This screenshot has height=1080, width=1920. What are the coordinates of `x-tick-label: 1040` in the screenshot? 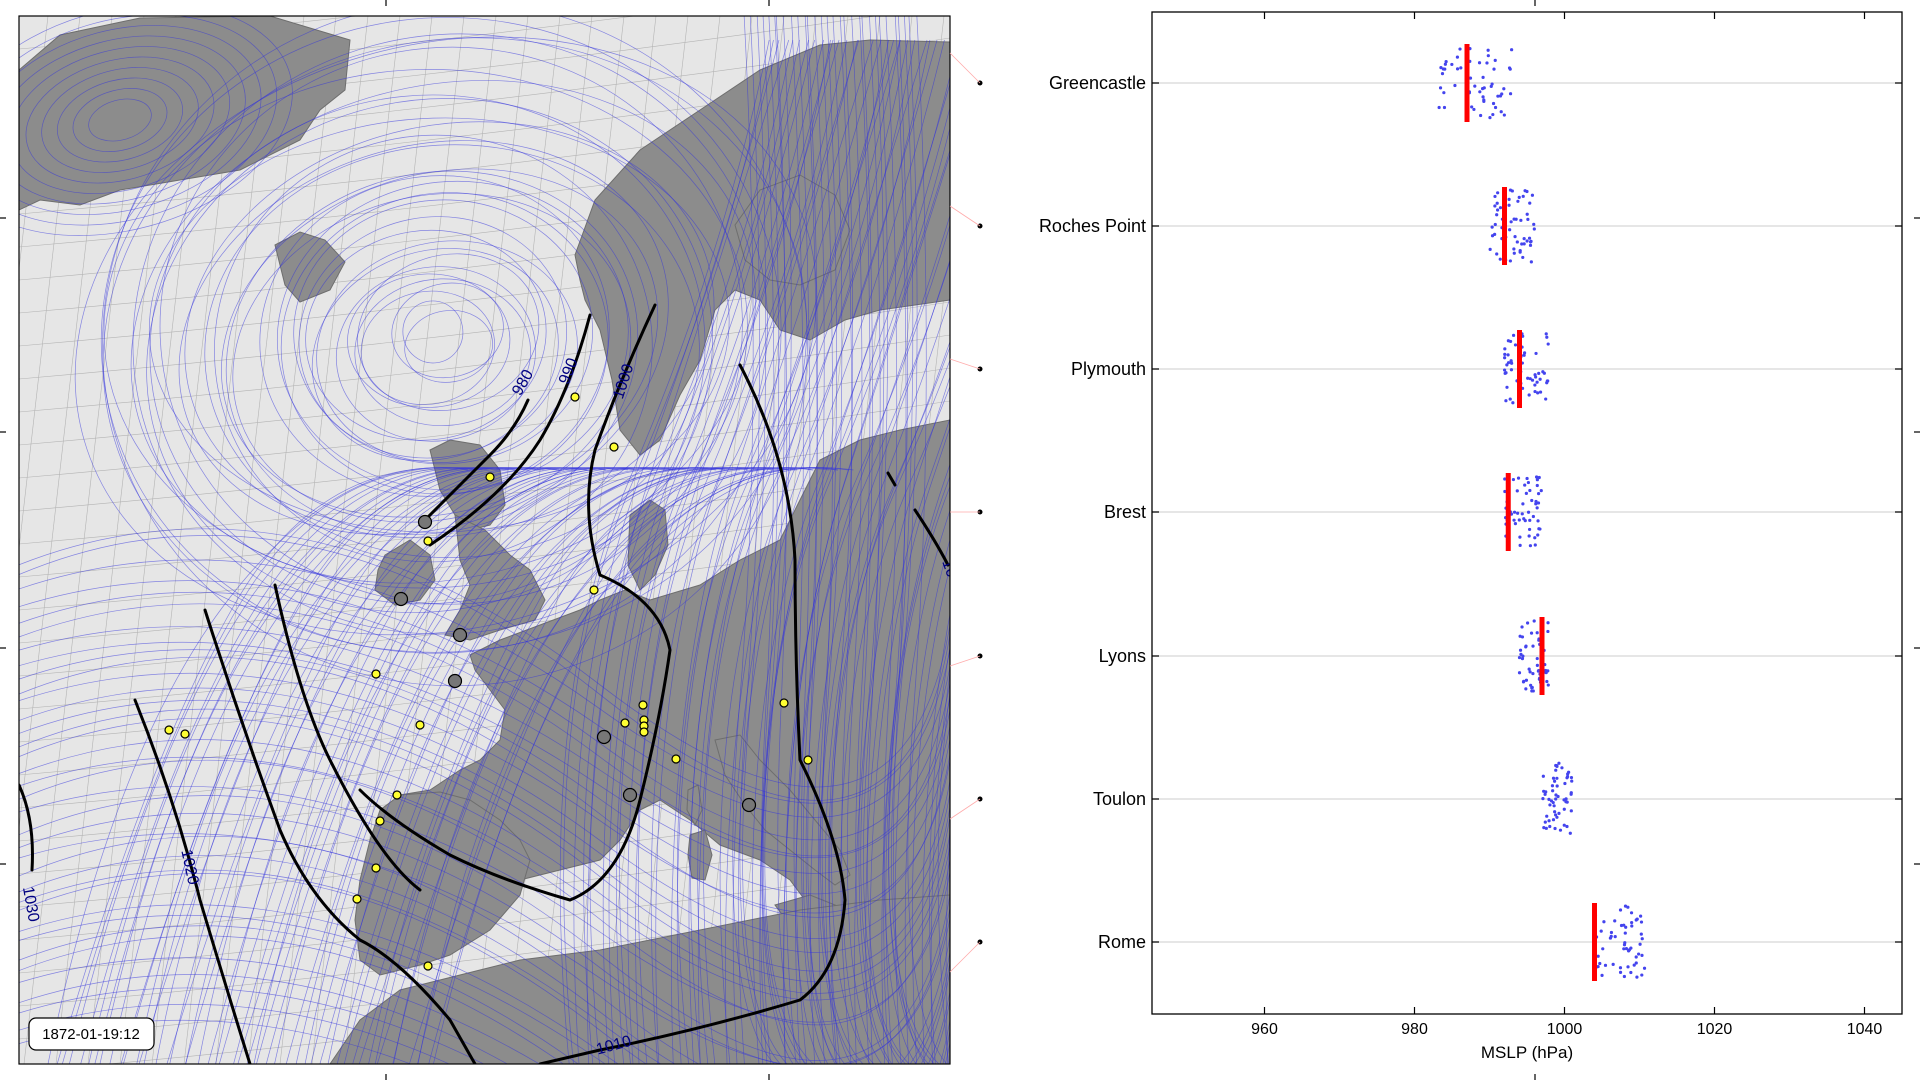 It's located at (1865, 1029).